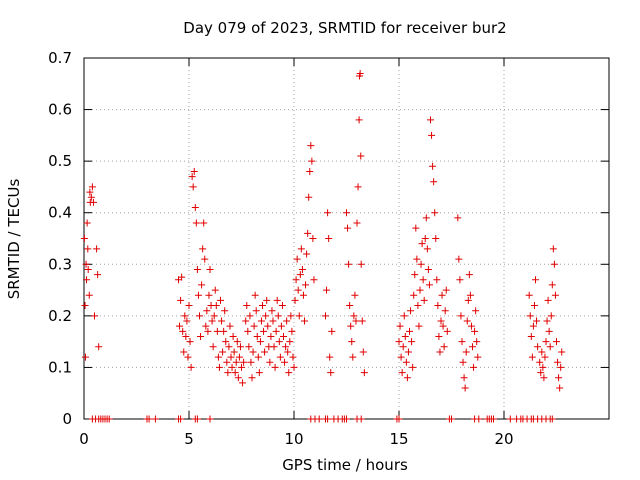 The height and width of the screenshot is (480, 640). I want to click on x-tick-label: 0, so click(84, 439).